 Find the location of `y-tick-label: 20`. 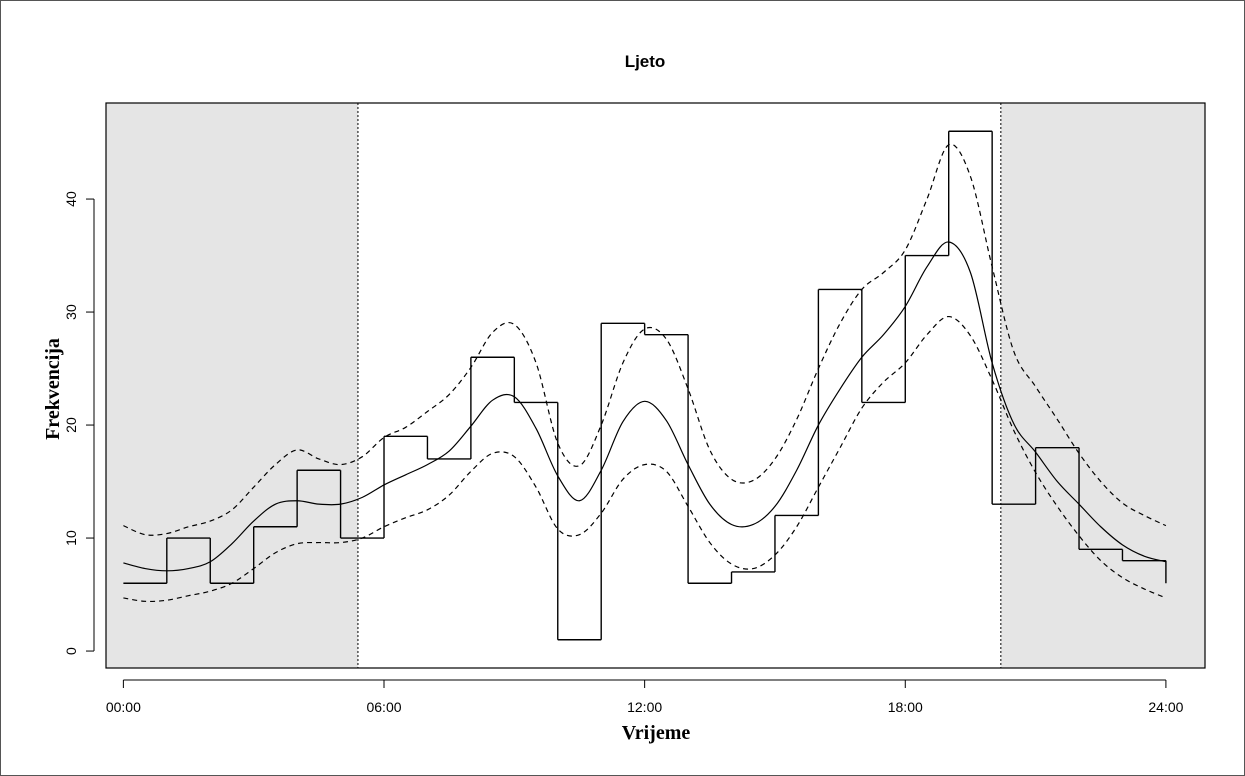

y-tick-label: 20 is located at coordinates (71, 425).